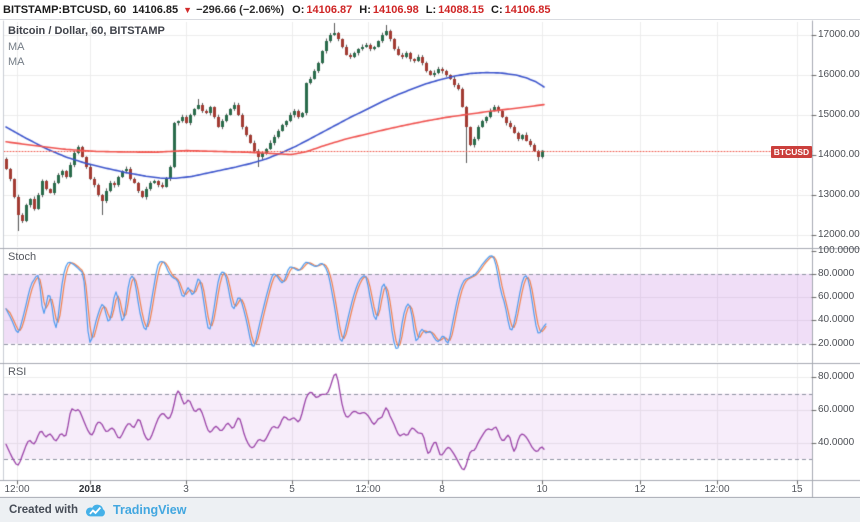  I want to click on time-axis-label: 5, so click(292, 489).